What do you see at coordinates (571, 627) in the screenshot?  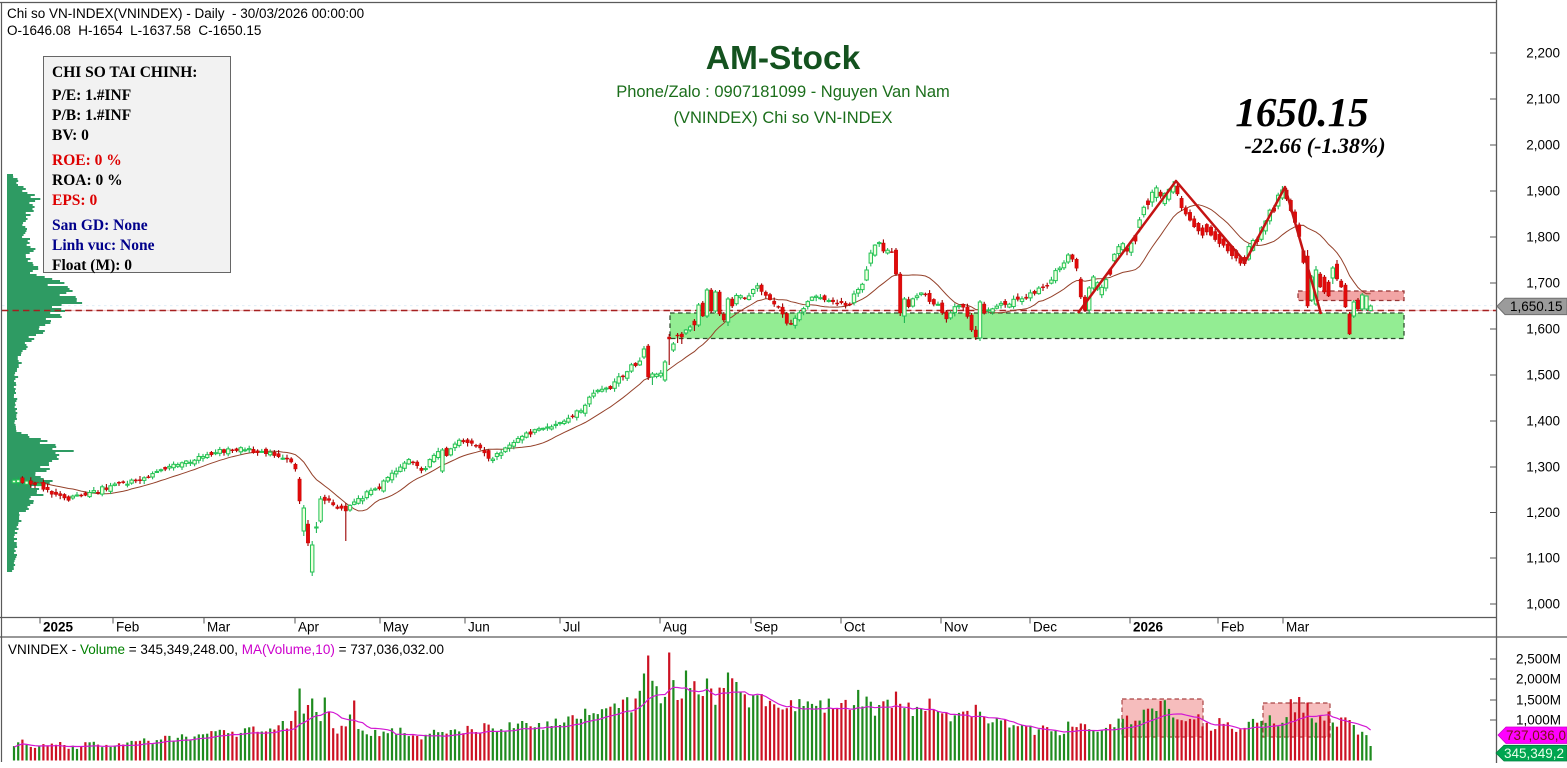 I see `svg-text: Jul` at bounding box center [571, 627].